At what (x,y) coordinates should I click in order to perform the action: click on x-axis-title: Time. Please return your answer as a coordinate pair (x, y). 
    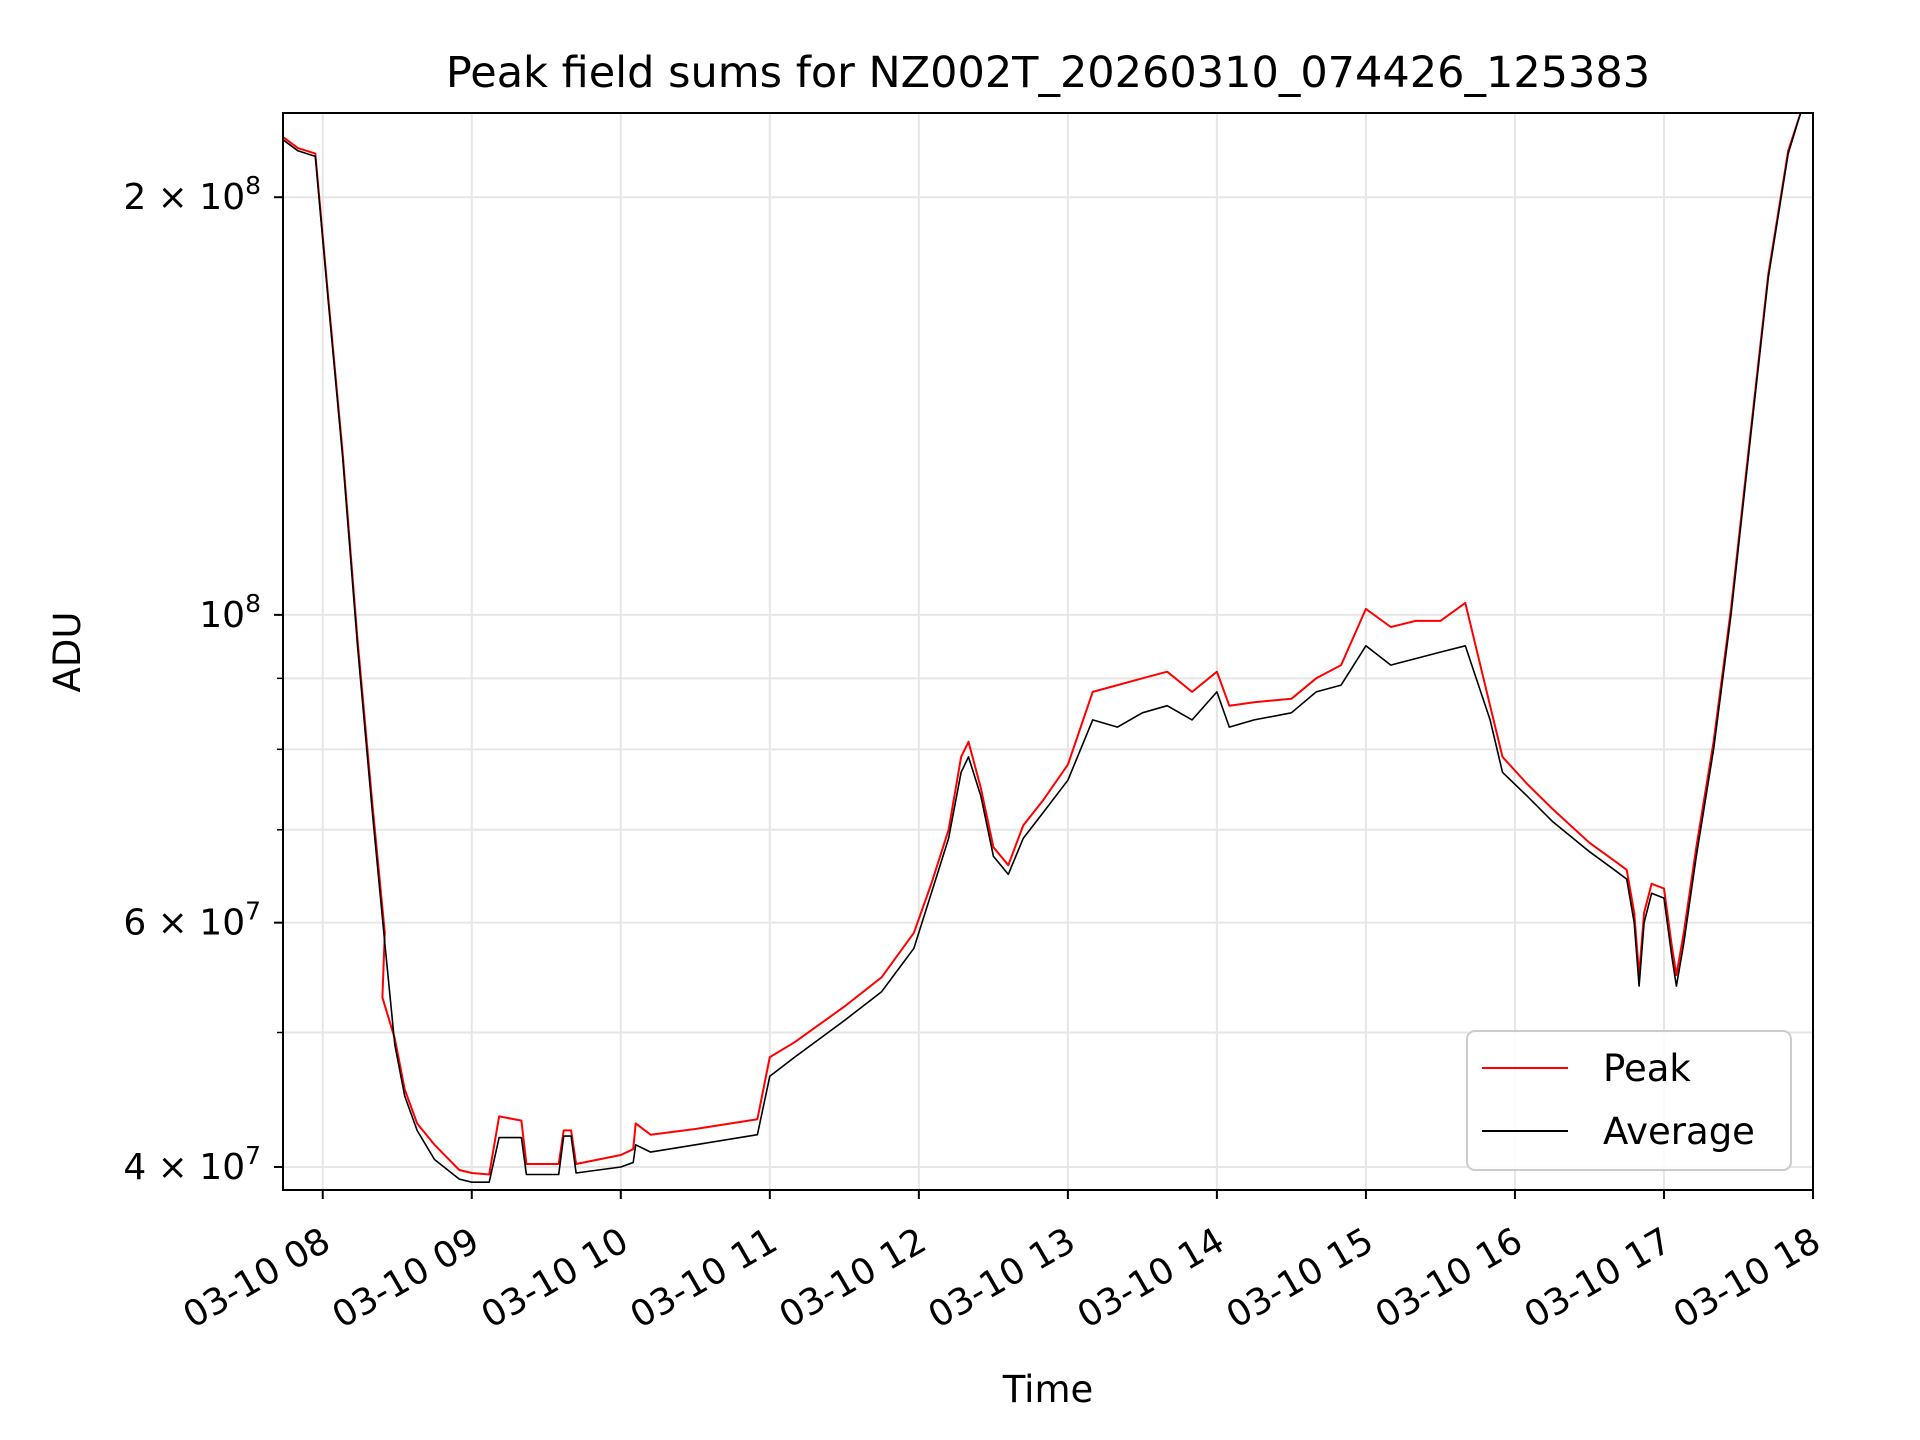
    Looking at the image, I should click on (1048, 1389).